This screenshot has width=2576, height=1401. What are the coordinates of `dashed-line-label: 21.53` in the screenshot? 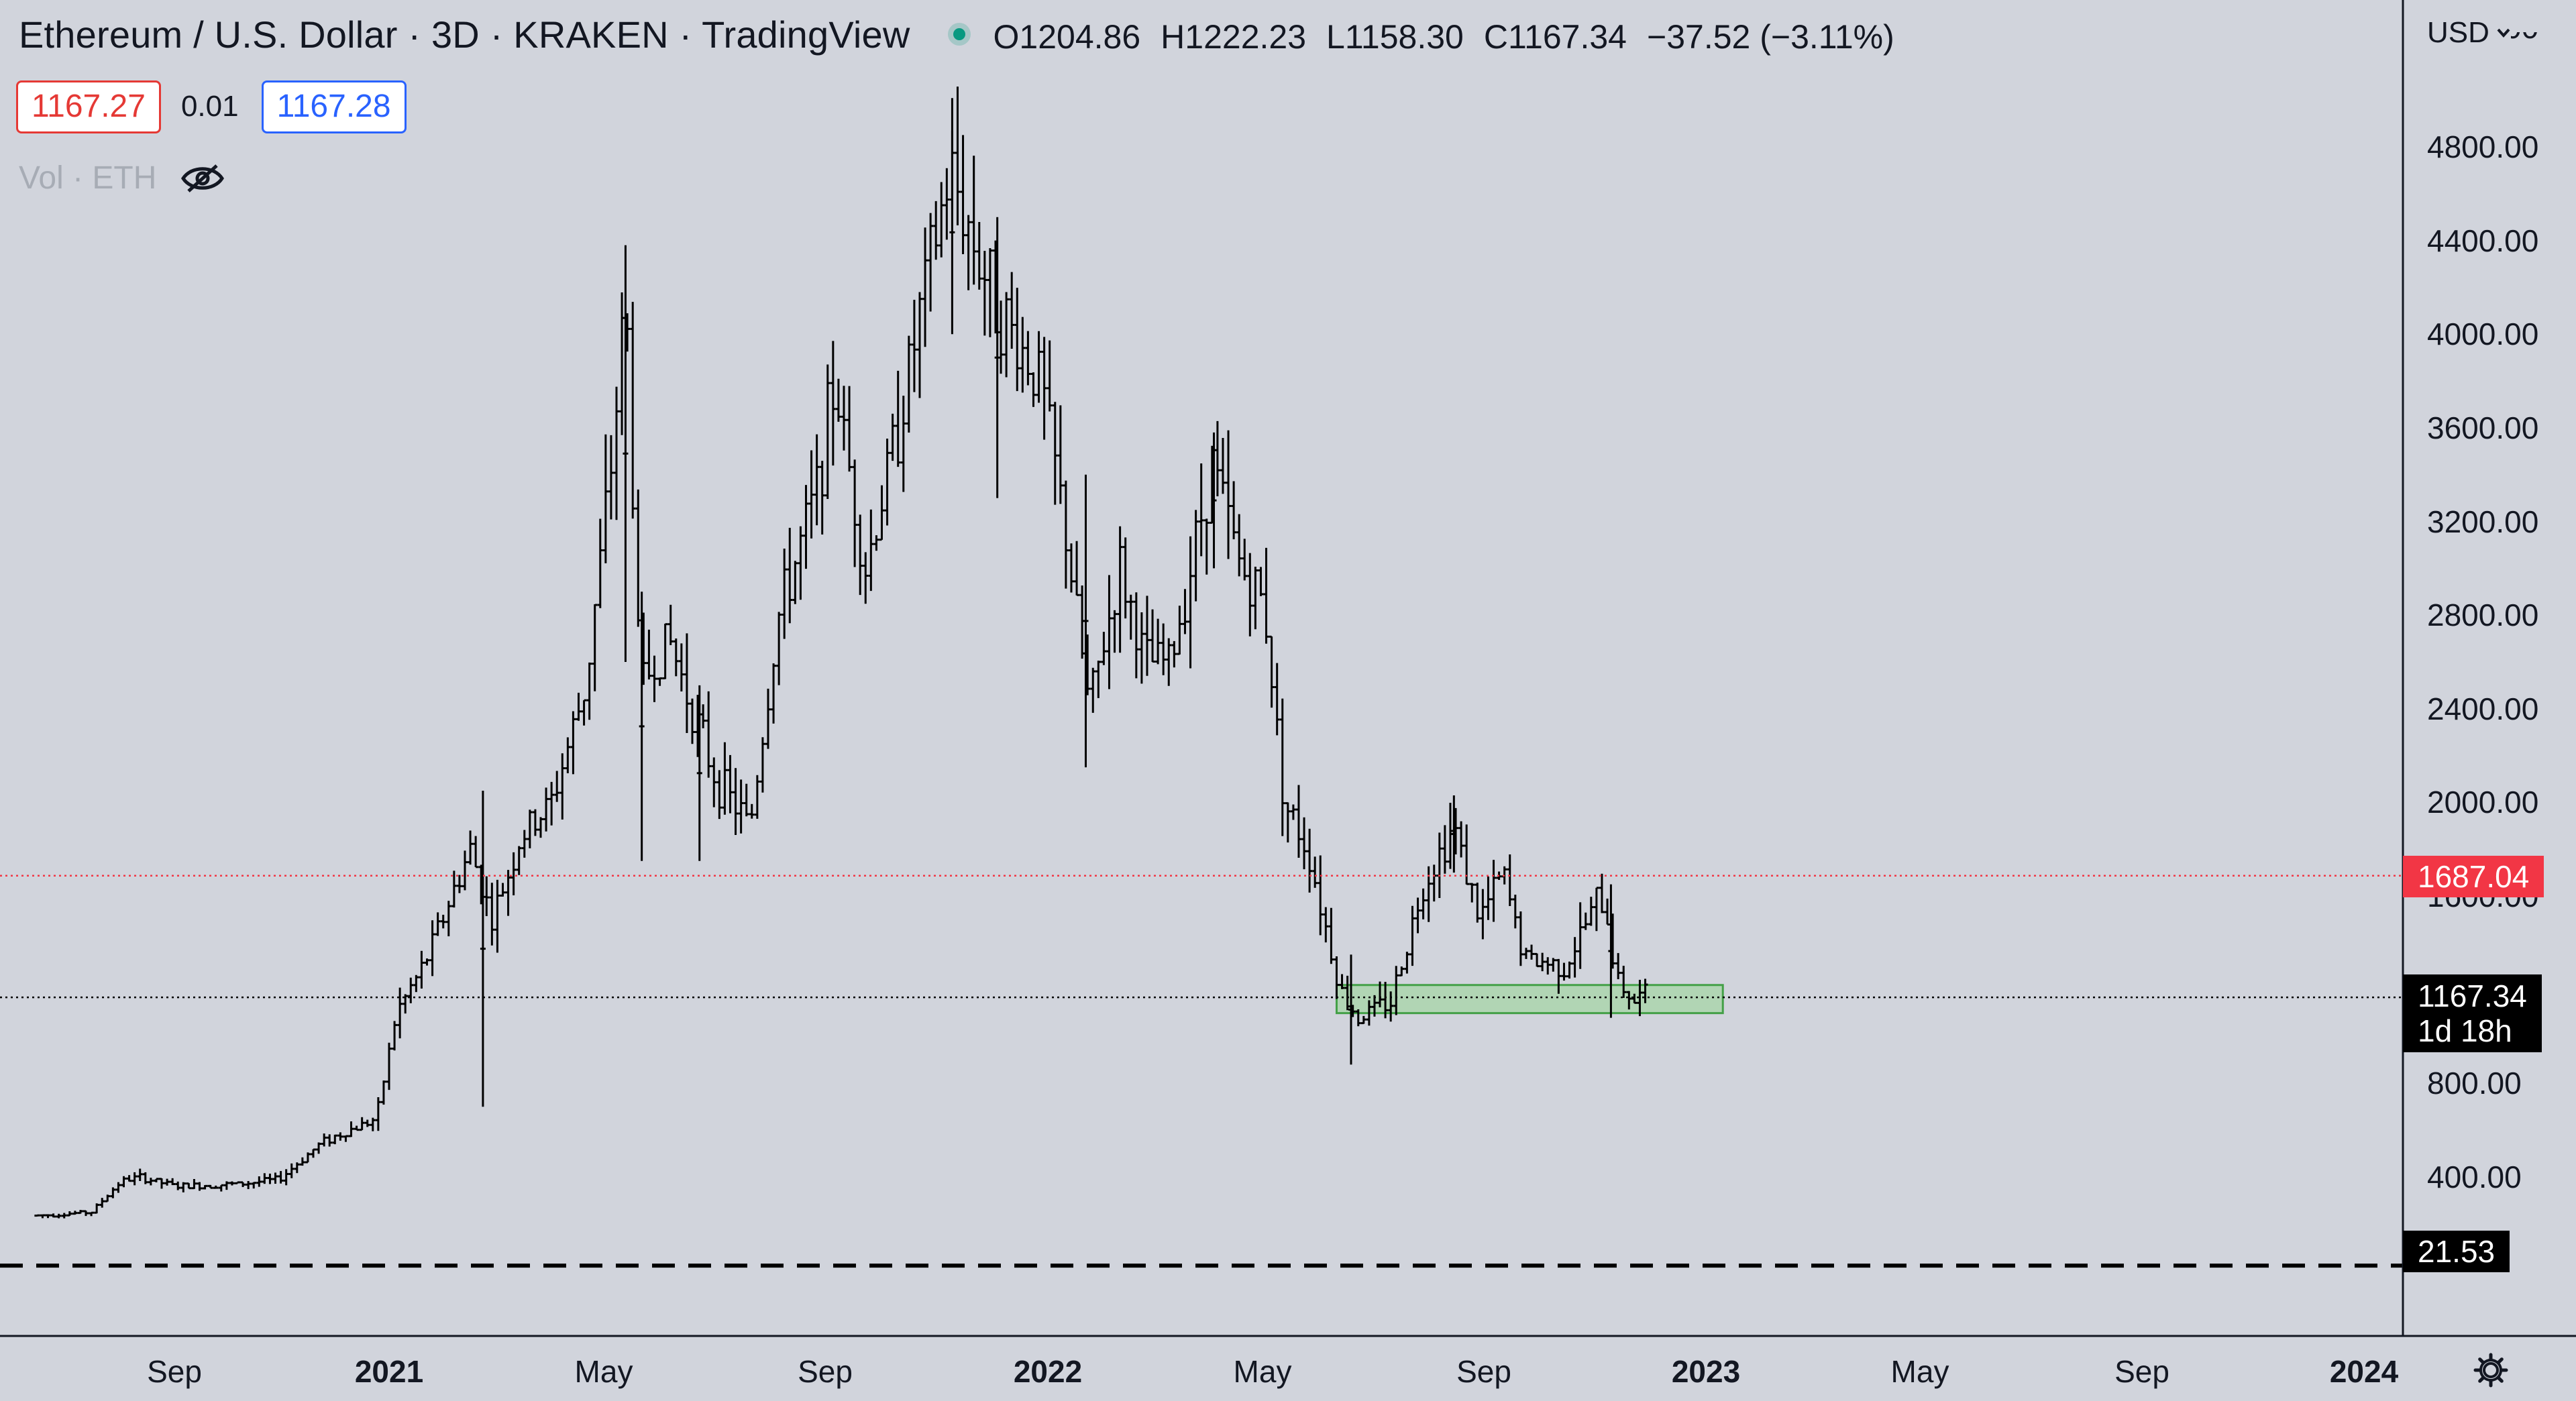 It's located at (2456, 1251).